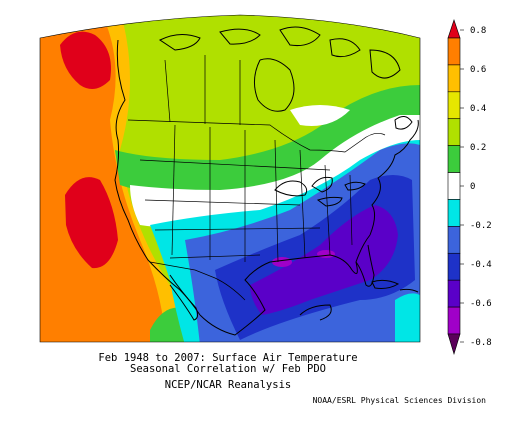 The width and height of the screenshot is (528, 423). I want to click on colorbar: 0.8 0.6 0.4 0.2 0 -0.2 -0.4 -0.6 -0.8, so click(469, 187).